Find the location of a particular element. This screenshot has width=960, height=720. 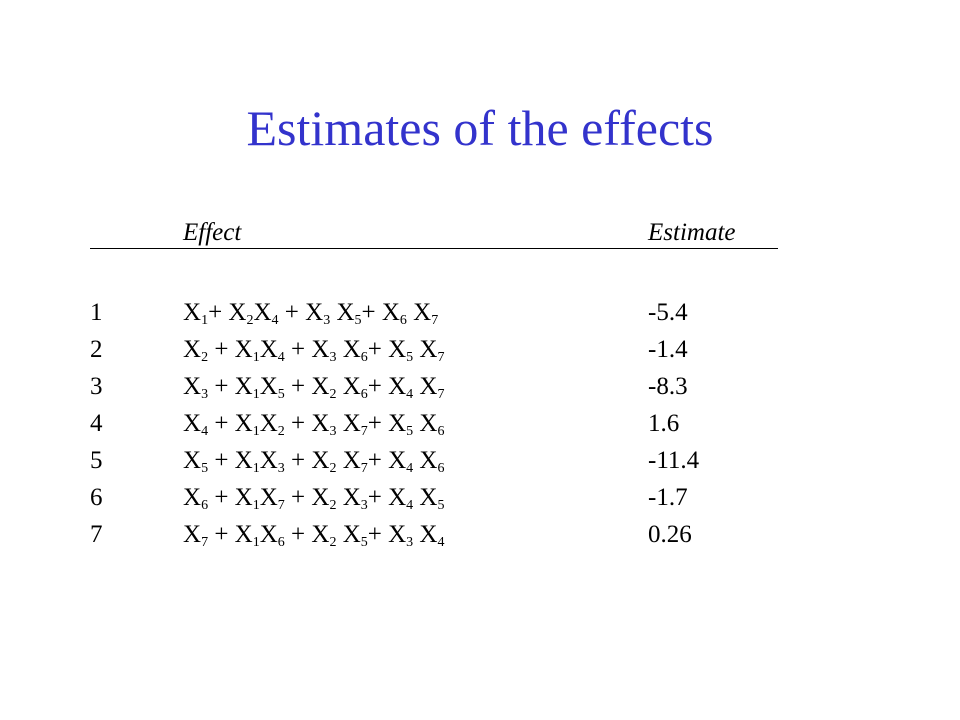

row-number: 4 is located at coordinates (96, 423).